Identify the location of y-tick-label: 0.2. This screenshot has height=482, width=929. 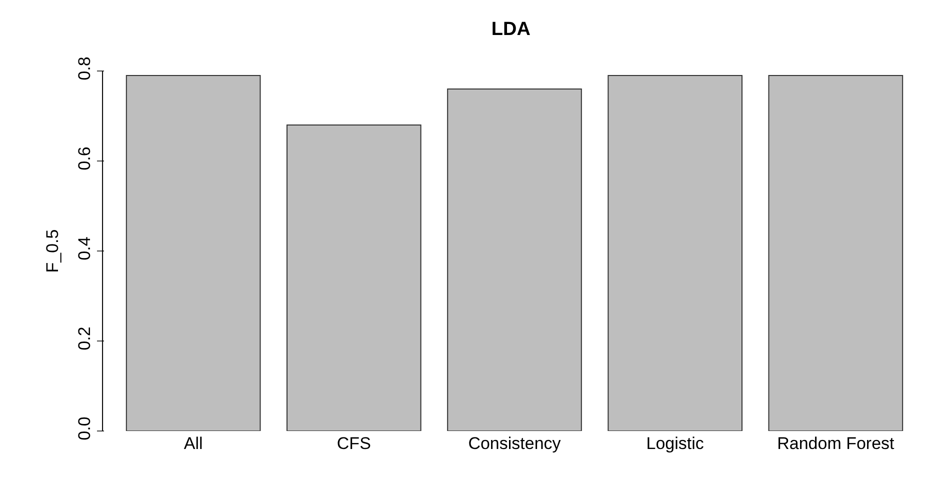
(84, 338).